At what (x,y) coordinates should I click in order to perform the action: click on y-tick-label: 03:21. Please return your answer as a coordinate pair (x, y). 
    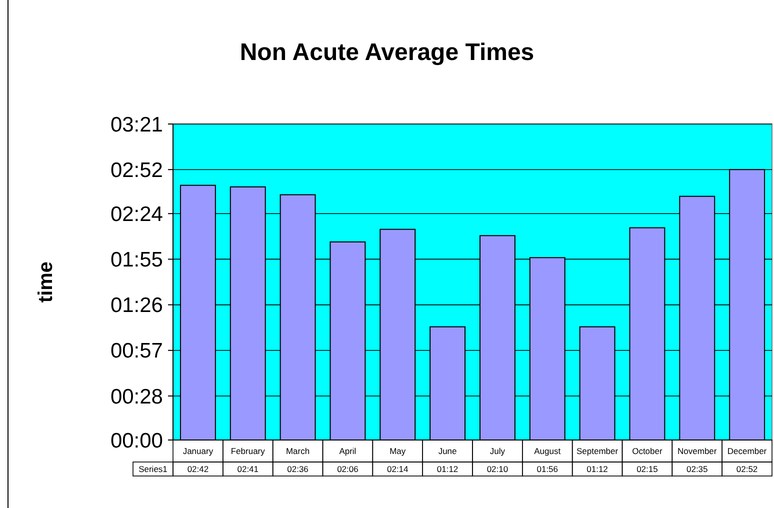
    Looking at the image, I should click on (136, 124).